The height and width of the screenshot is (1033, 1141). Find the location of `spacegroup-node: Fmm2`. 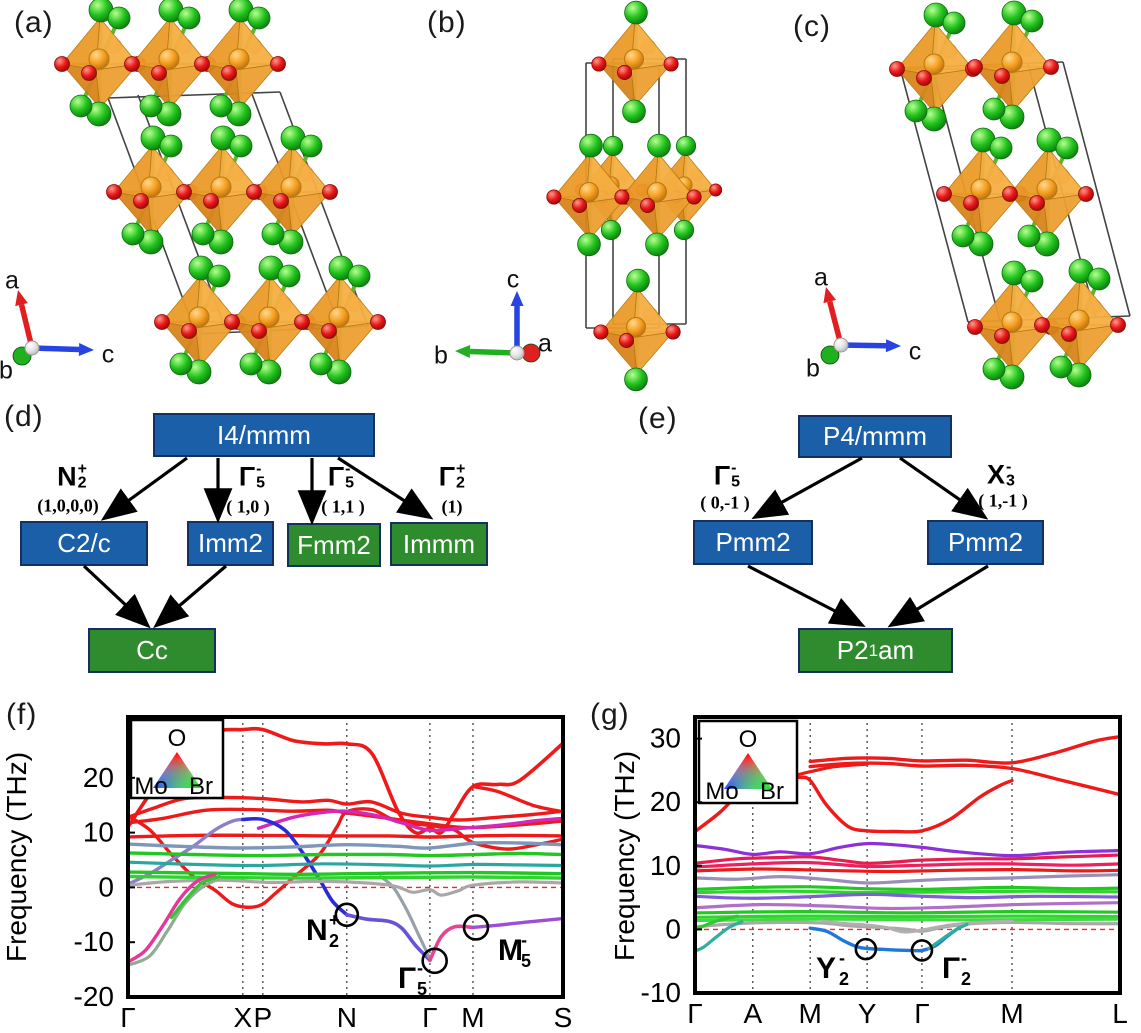

spacegroup-node: Fmm2 is located at coordinates (334, 545).